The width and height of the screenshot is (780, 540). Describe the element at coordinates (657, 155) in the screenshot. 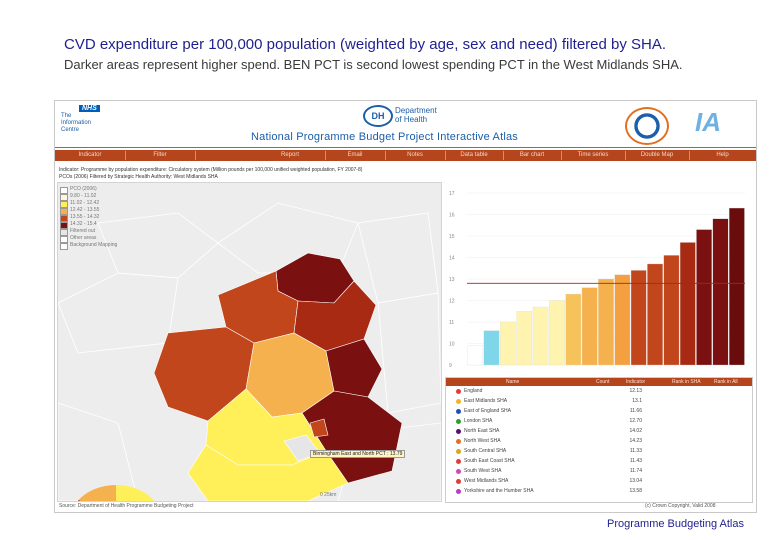

I see `menu-item-double-map: Double Map` at that location.